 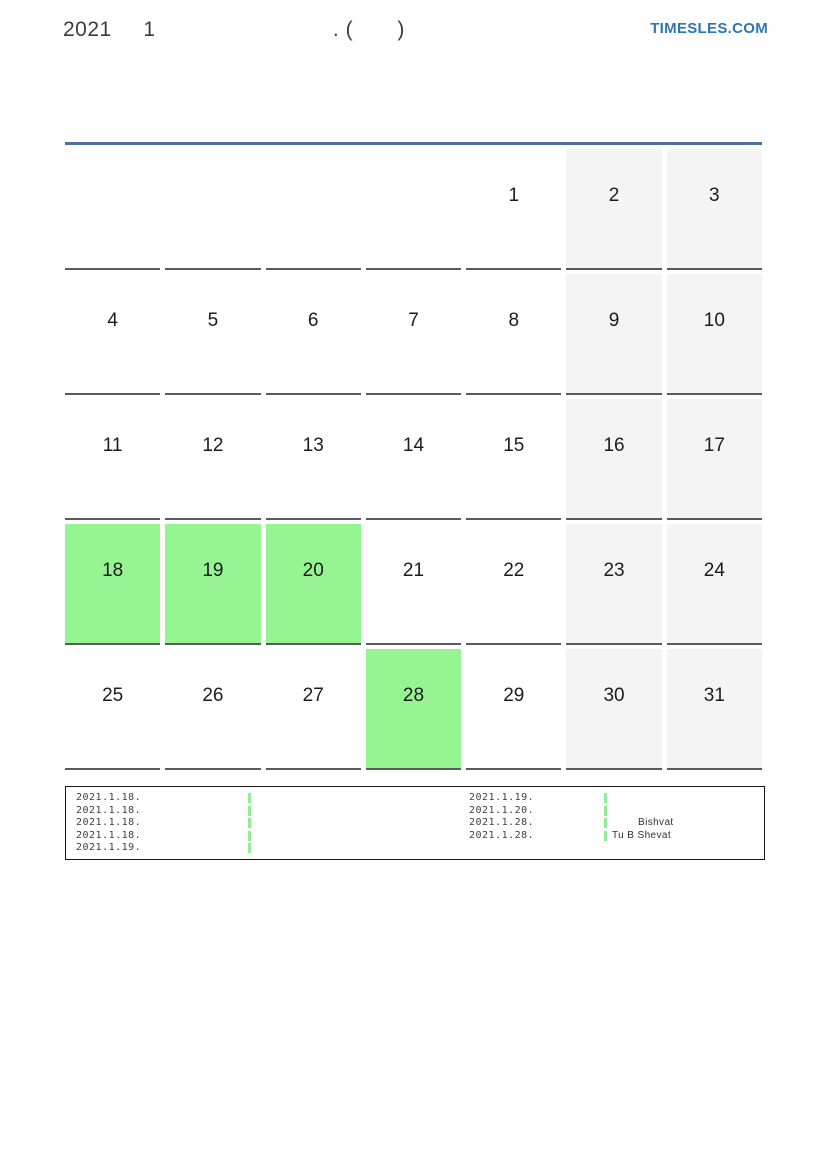 I want to click on day-cell: 6, so click(x=313, y=334).